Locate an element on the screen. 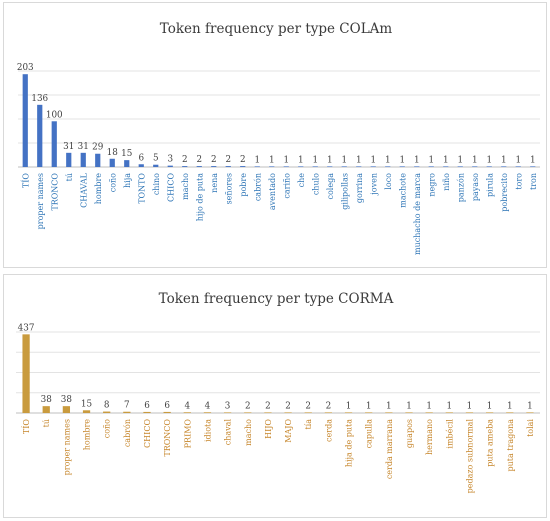  tick-label: CHICO is located at coordinates (170, 187).